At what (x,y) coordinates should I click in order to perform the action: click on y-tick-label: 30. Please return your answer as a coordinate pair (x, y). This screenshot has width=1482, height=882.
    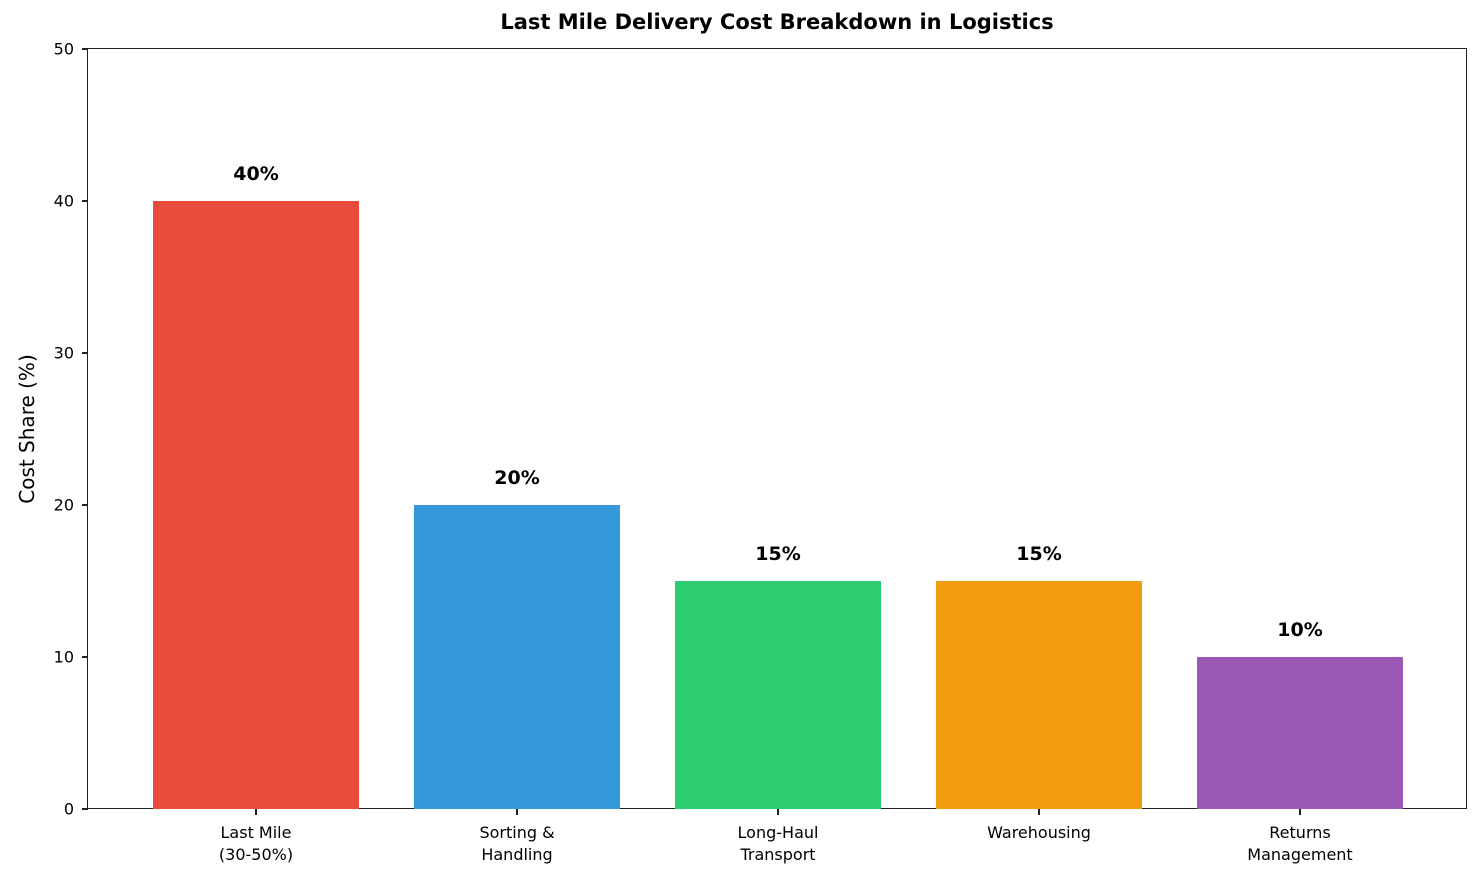
    Looking at the image, I should click on (63, 353).